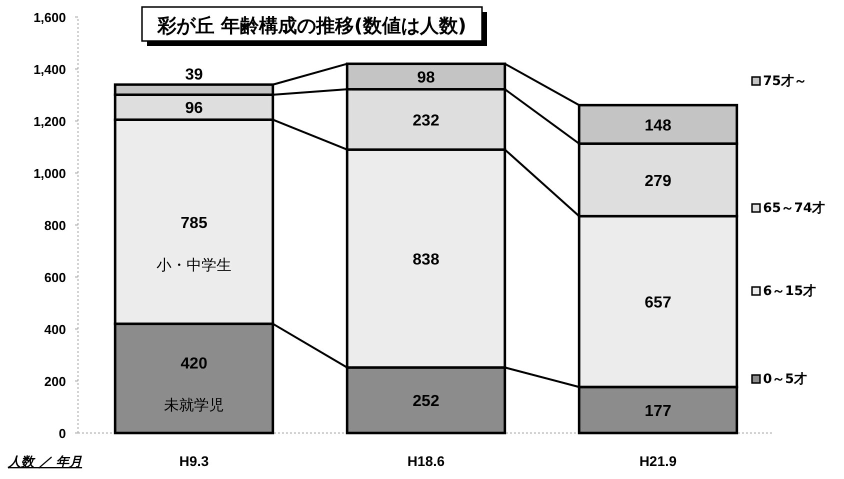 The width and height of the screenshot is (844, 479). Describe the element at coordinates (658, 411) in the screenshot. I see `data-label: 177` at that location.